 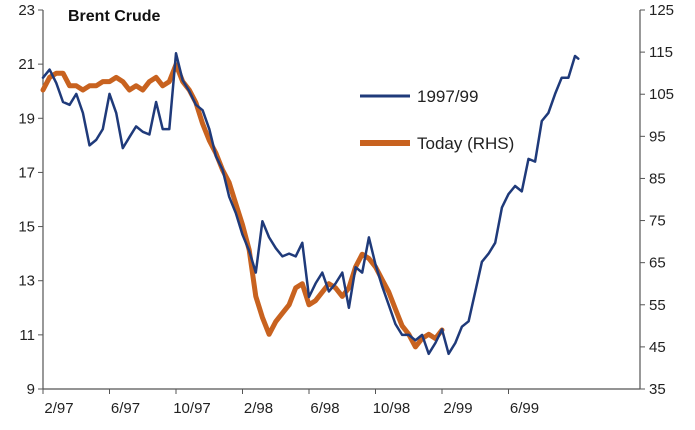 What do you see at coordinates (392, 408) in the screenshot?
I see `x-tick-label: 10/98` at bounding box center [392, 408].